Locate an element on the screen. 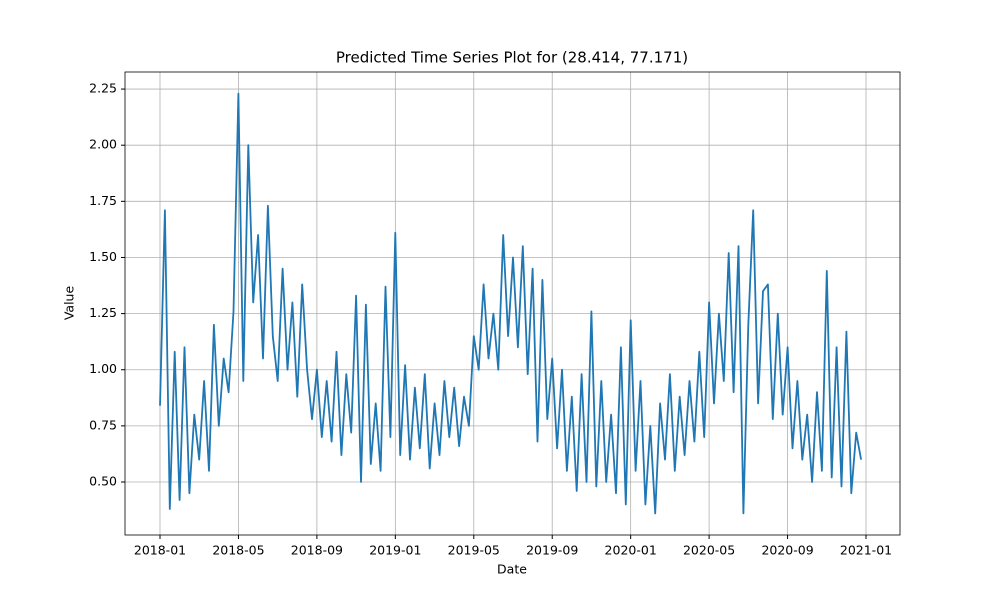  y-tick-label: 0.75 is located at coordinates (103, 424).